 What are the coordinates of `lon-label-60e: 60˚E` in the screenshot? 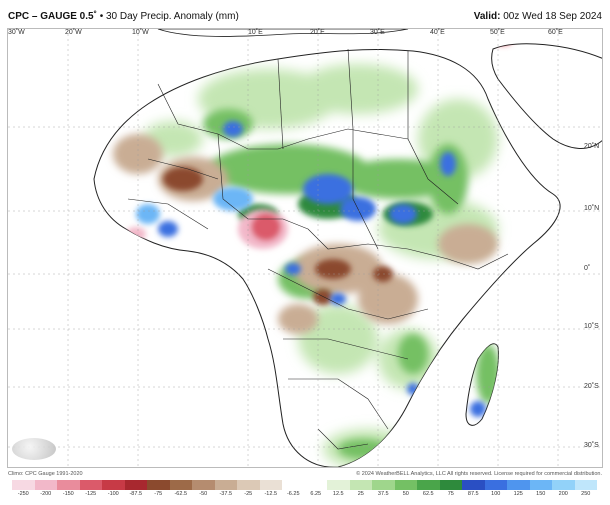 It's located at (555, 32).